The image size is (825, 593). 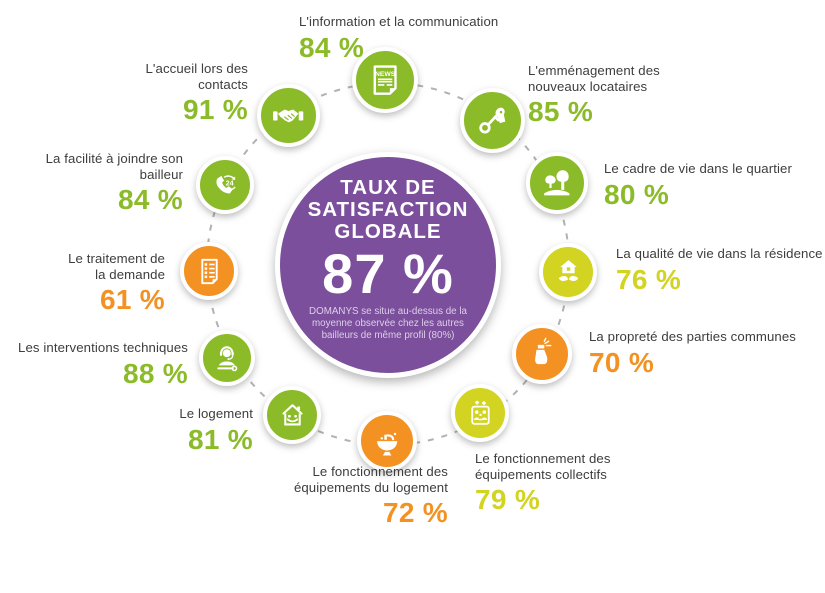 I want to click on category-accueil-contacts: L'accueil lors des contacts 91 %, so click(x=188, y=92).